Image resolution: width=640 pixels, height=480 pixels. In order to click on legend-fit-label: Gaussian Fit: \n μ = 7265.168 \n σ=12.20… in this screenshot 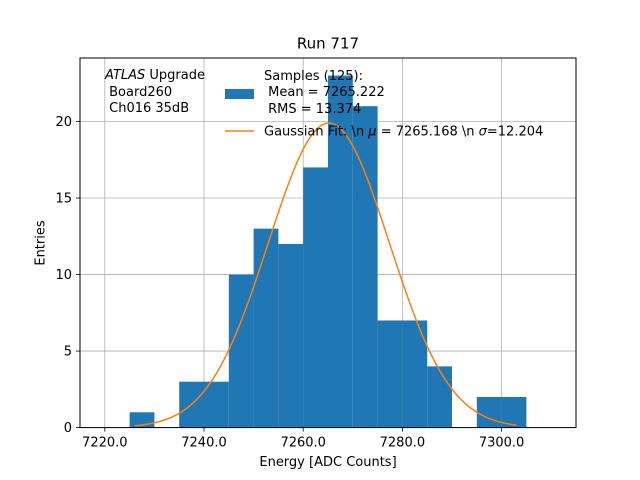, I will do `click(403, 132)`.